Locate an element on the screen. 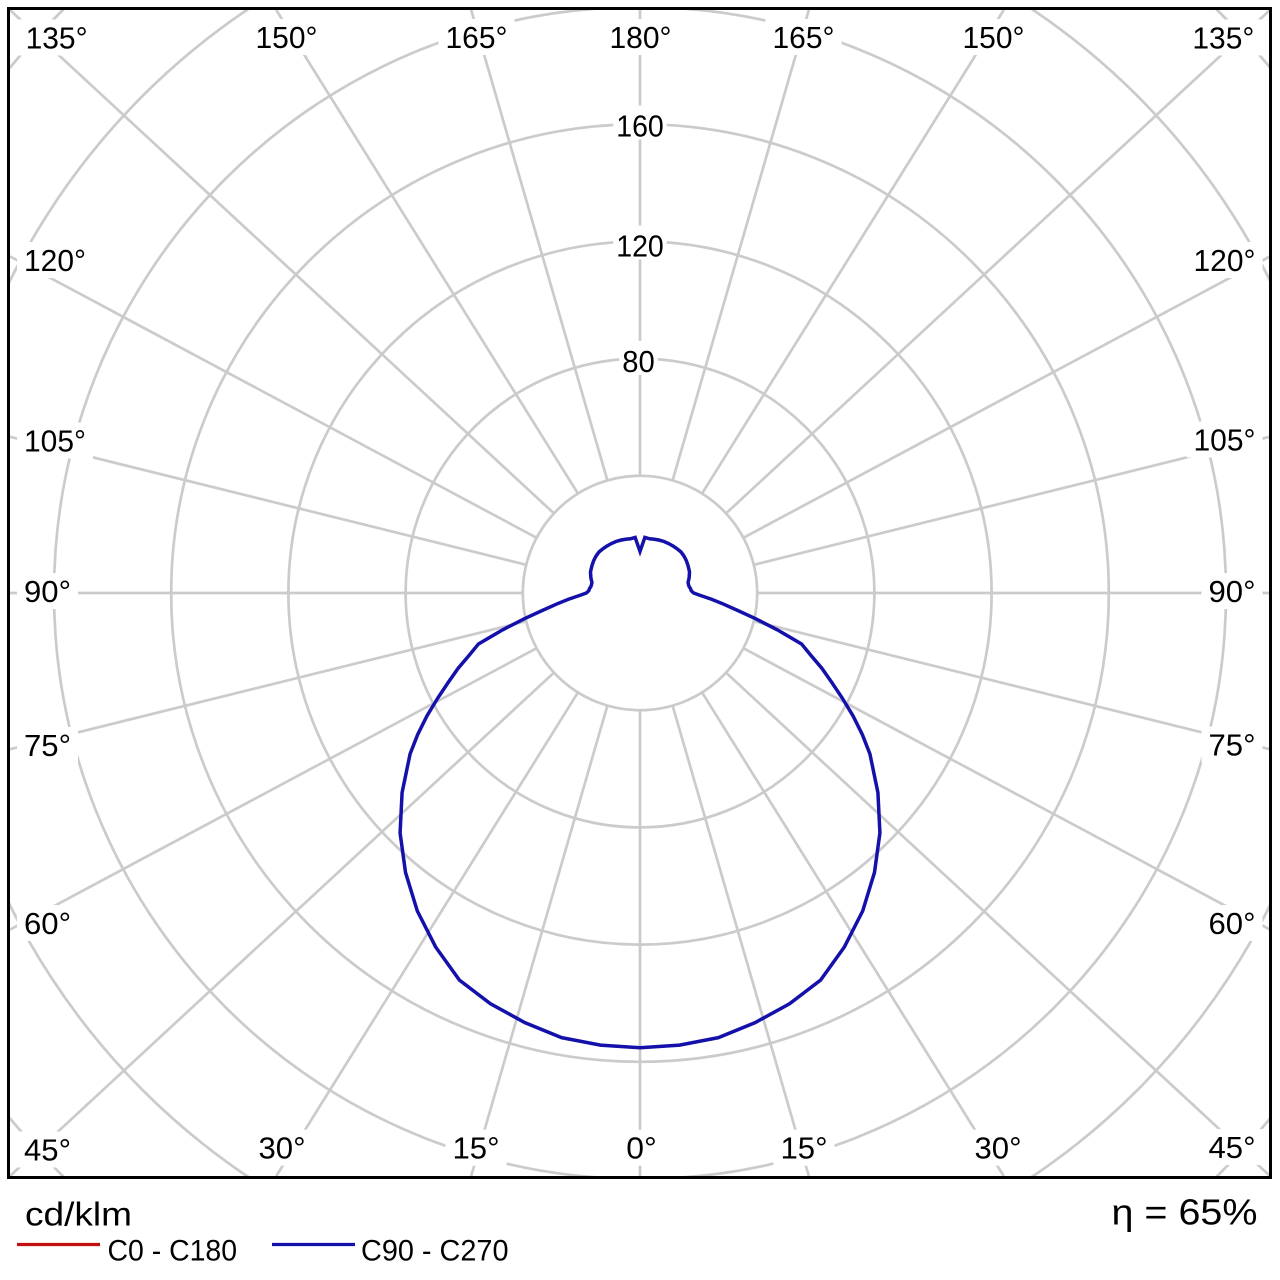  svg-text: 160 is located at coordinates (640, 127).